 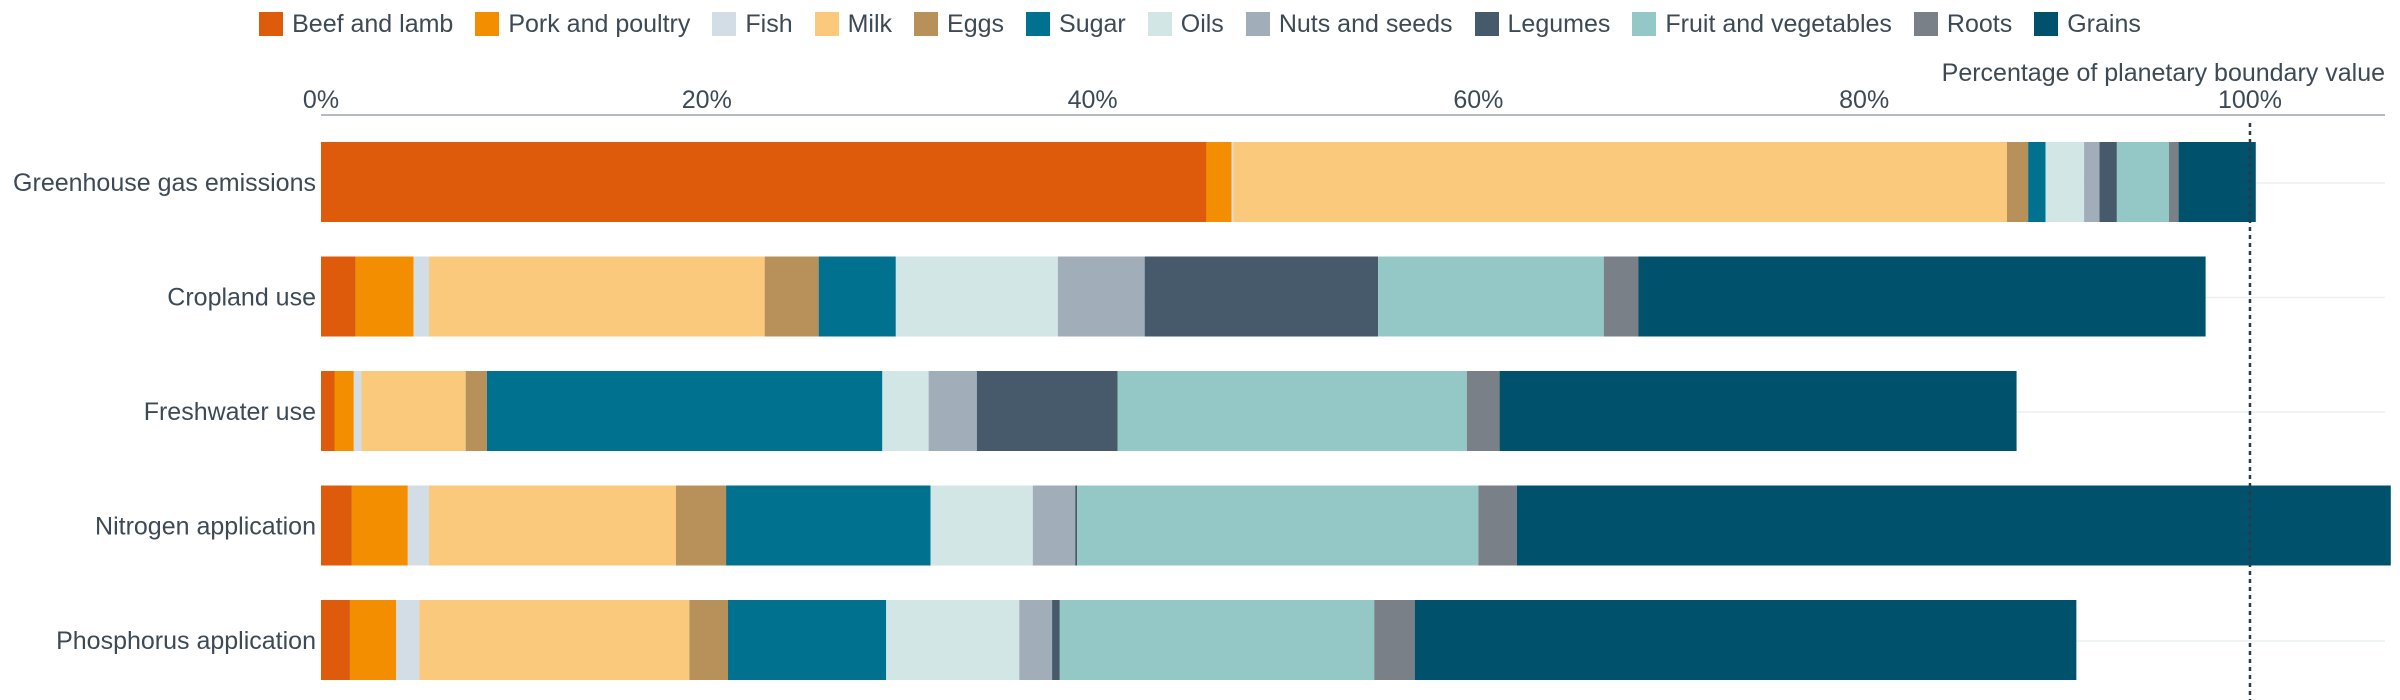 What do you see at coordinates (186, 641) in the screenshot?
I see `category-label: Phosphorus application` at bounding box center [186, 641].